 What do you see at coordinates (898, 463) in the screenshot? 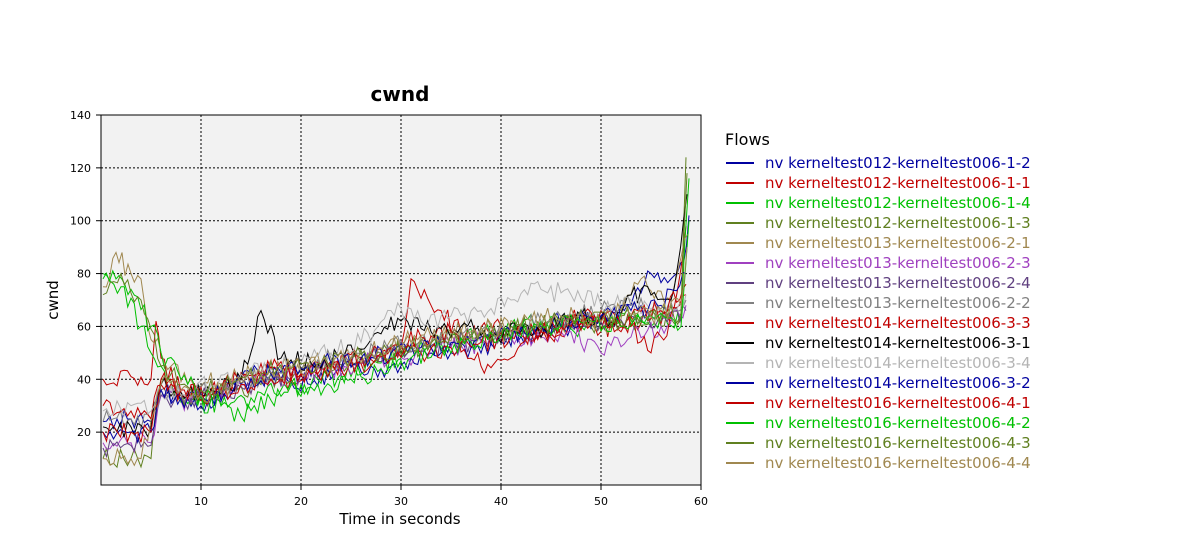
I see `legend-entry: nv kerneltest016-kerneltest006-4-4` at bounding box center [898, 463].